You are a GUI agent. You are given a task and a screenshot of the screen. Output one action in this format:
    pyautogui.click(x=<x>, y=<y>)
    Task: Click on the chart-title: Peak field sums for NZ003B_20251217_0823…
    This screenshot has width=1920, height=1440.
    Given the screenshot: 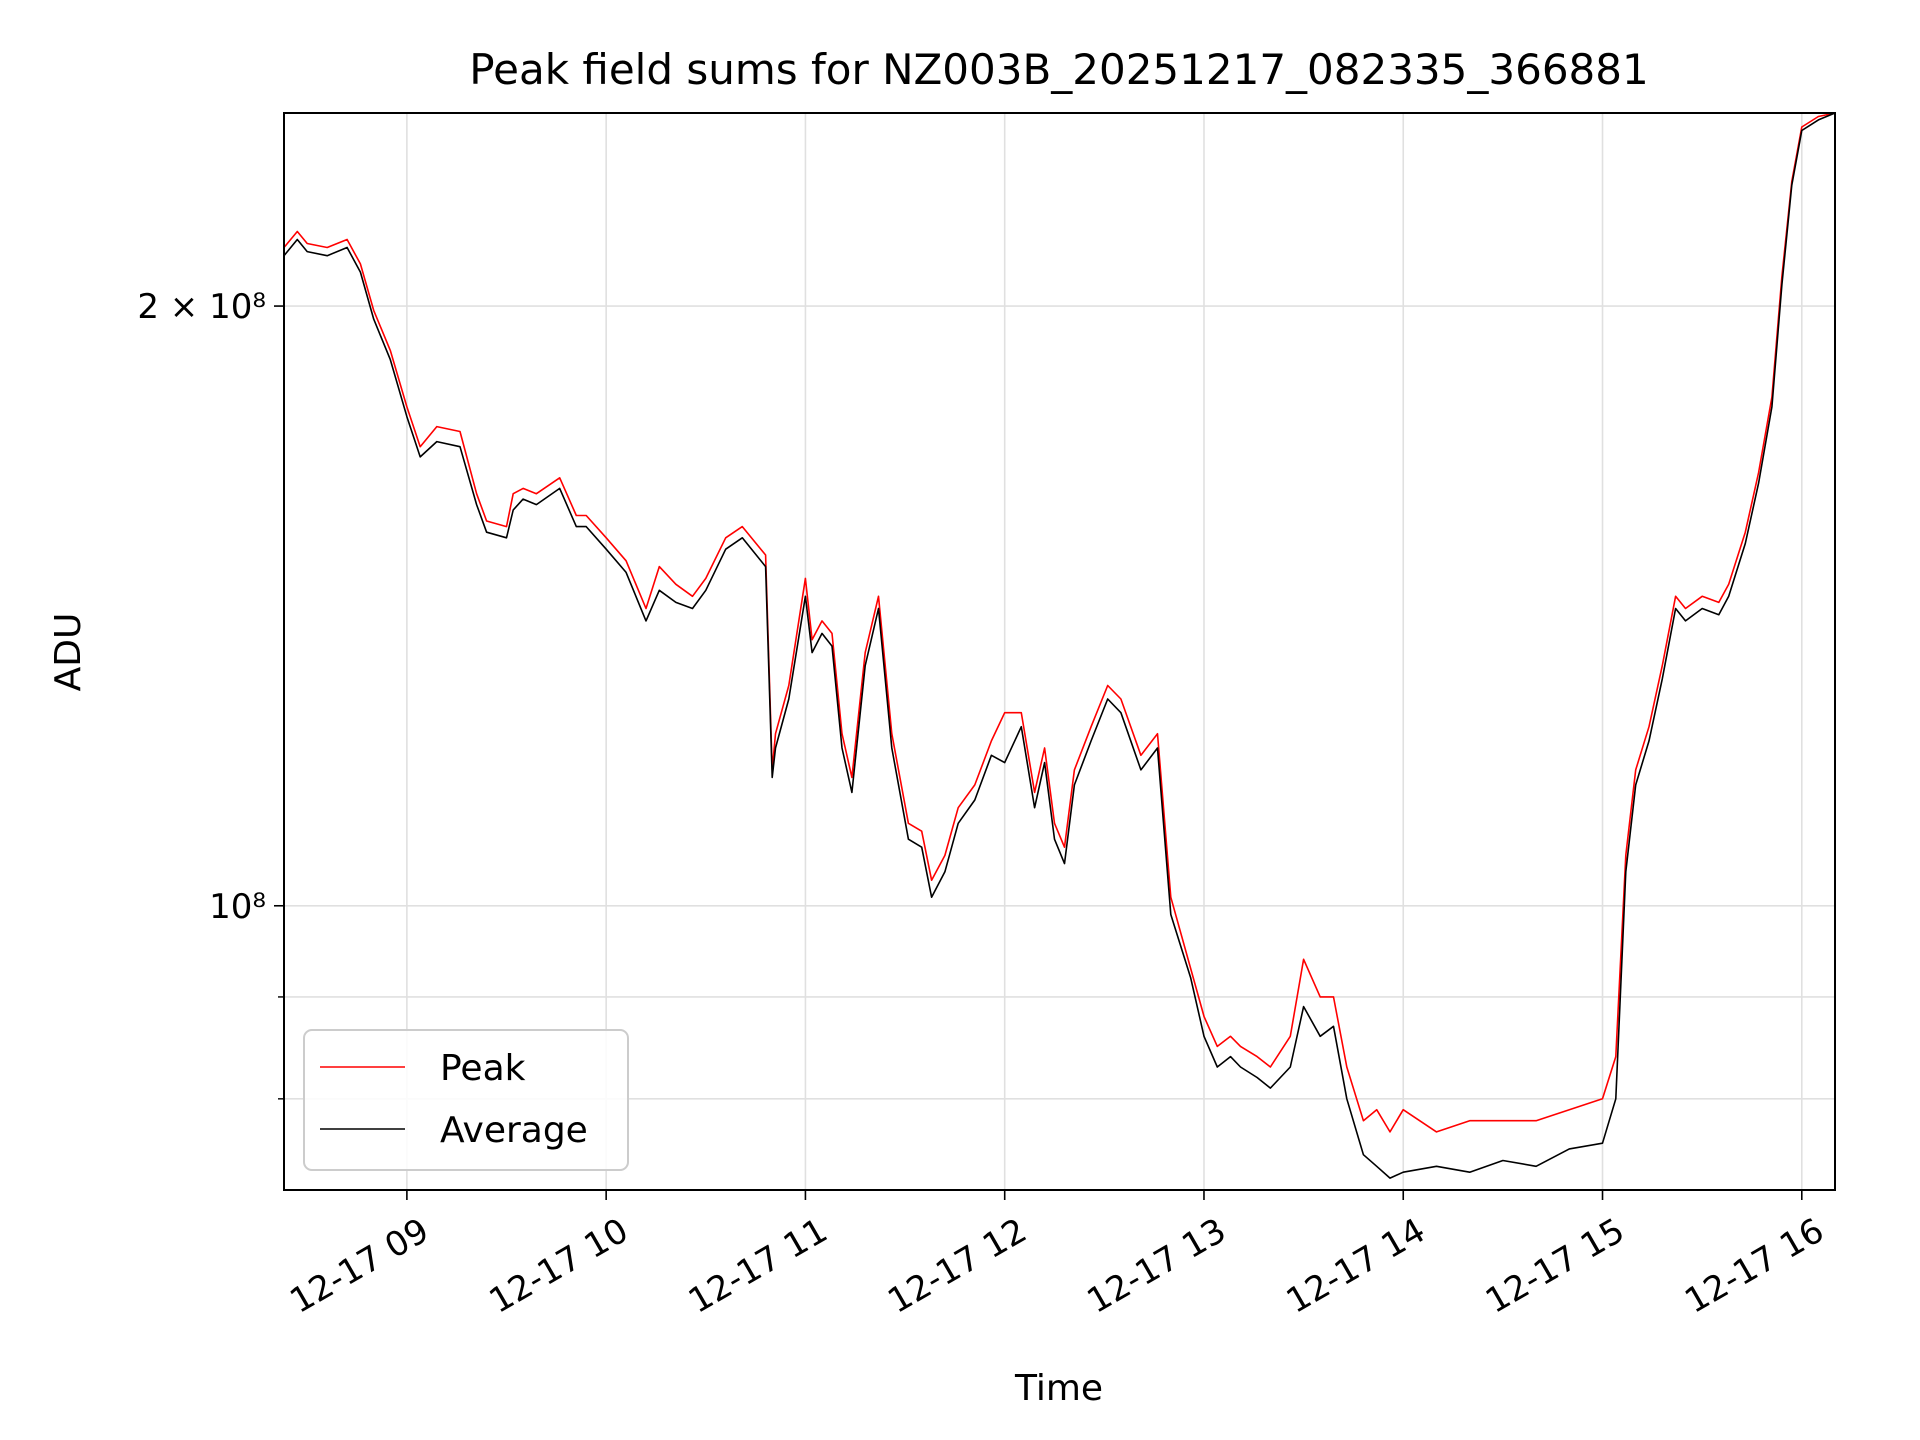 What is the action you would take?
    pyautogui.click(x=1058, y=69)
    